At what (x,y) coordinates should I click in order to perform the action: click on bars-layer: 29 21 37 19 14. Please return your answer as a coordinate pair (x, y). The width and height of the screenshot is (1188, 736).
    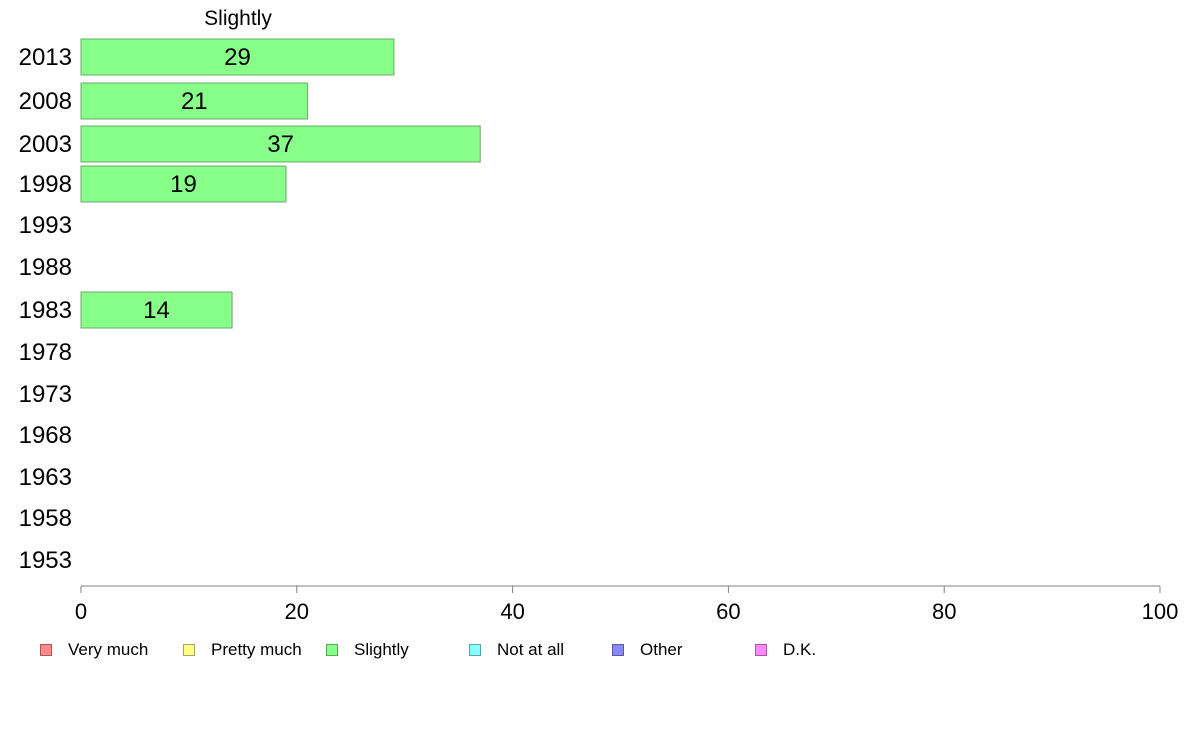
    Looking at the image, I should click on (280, 183).